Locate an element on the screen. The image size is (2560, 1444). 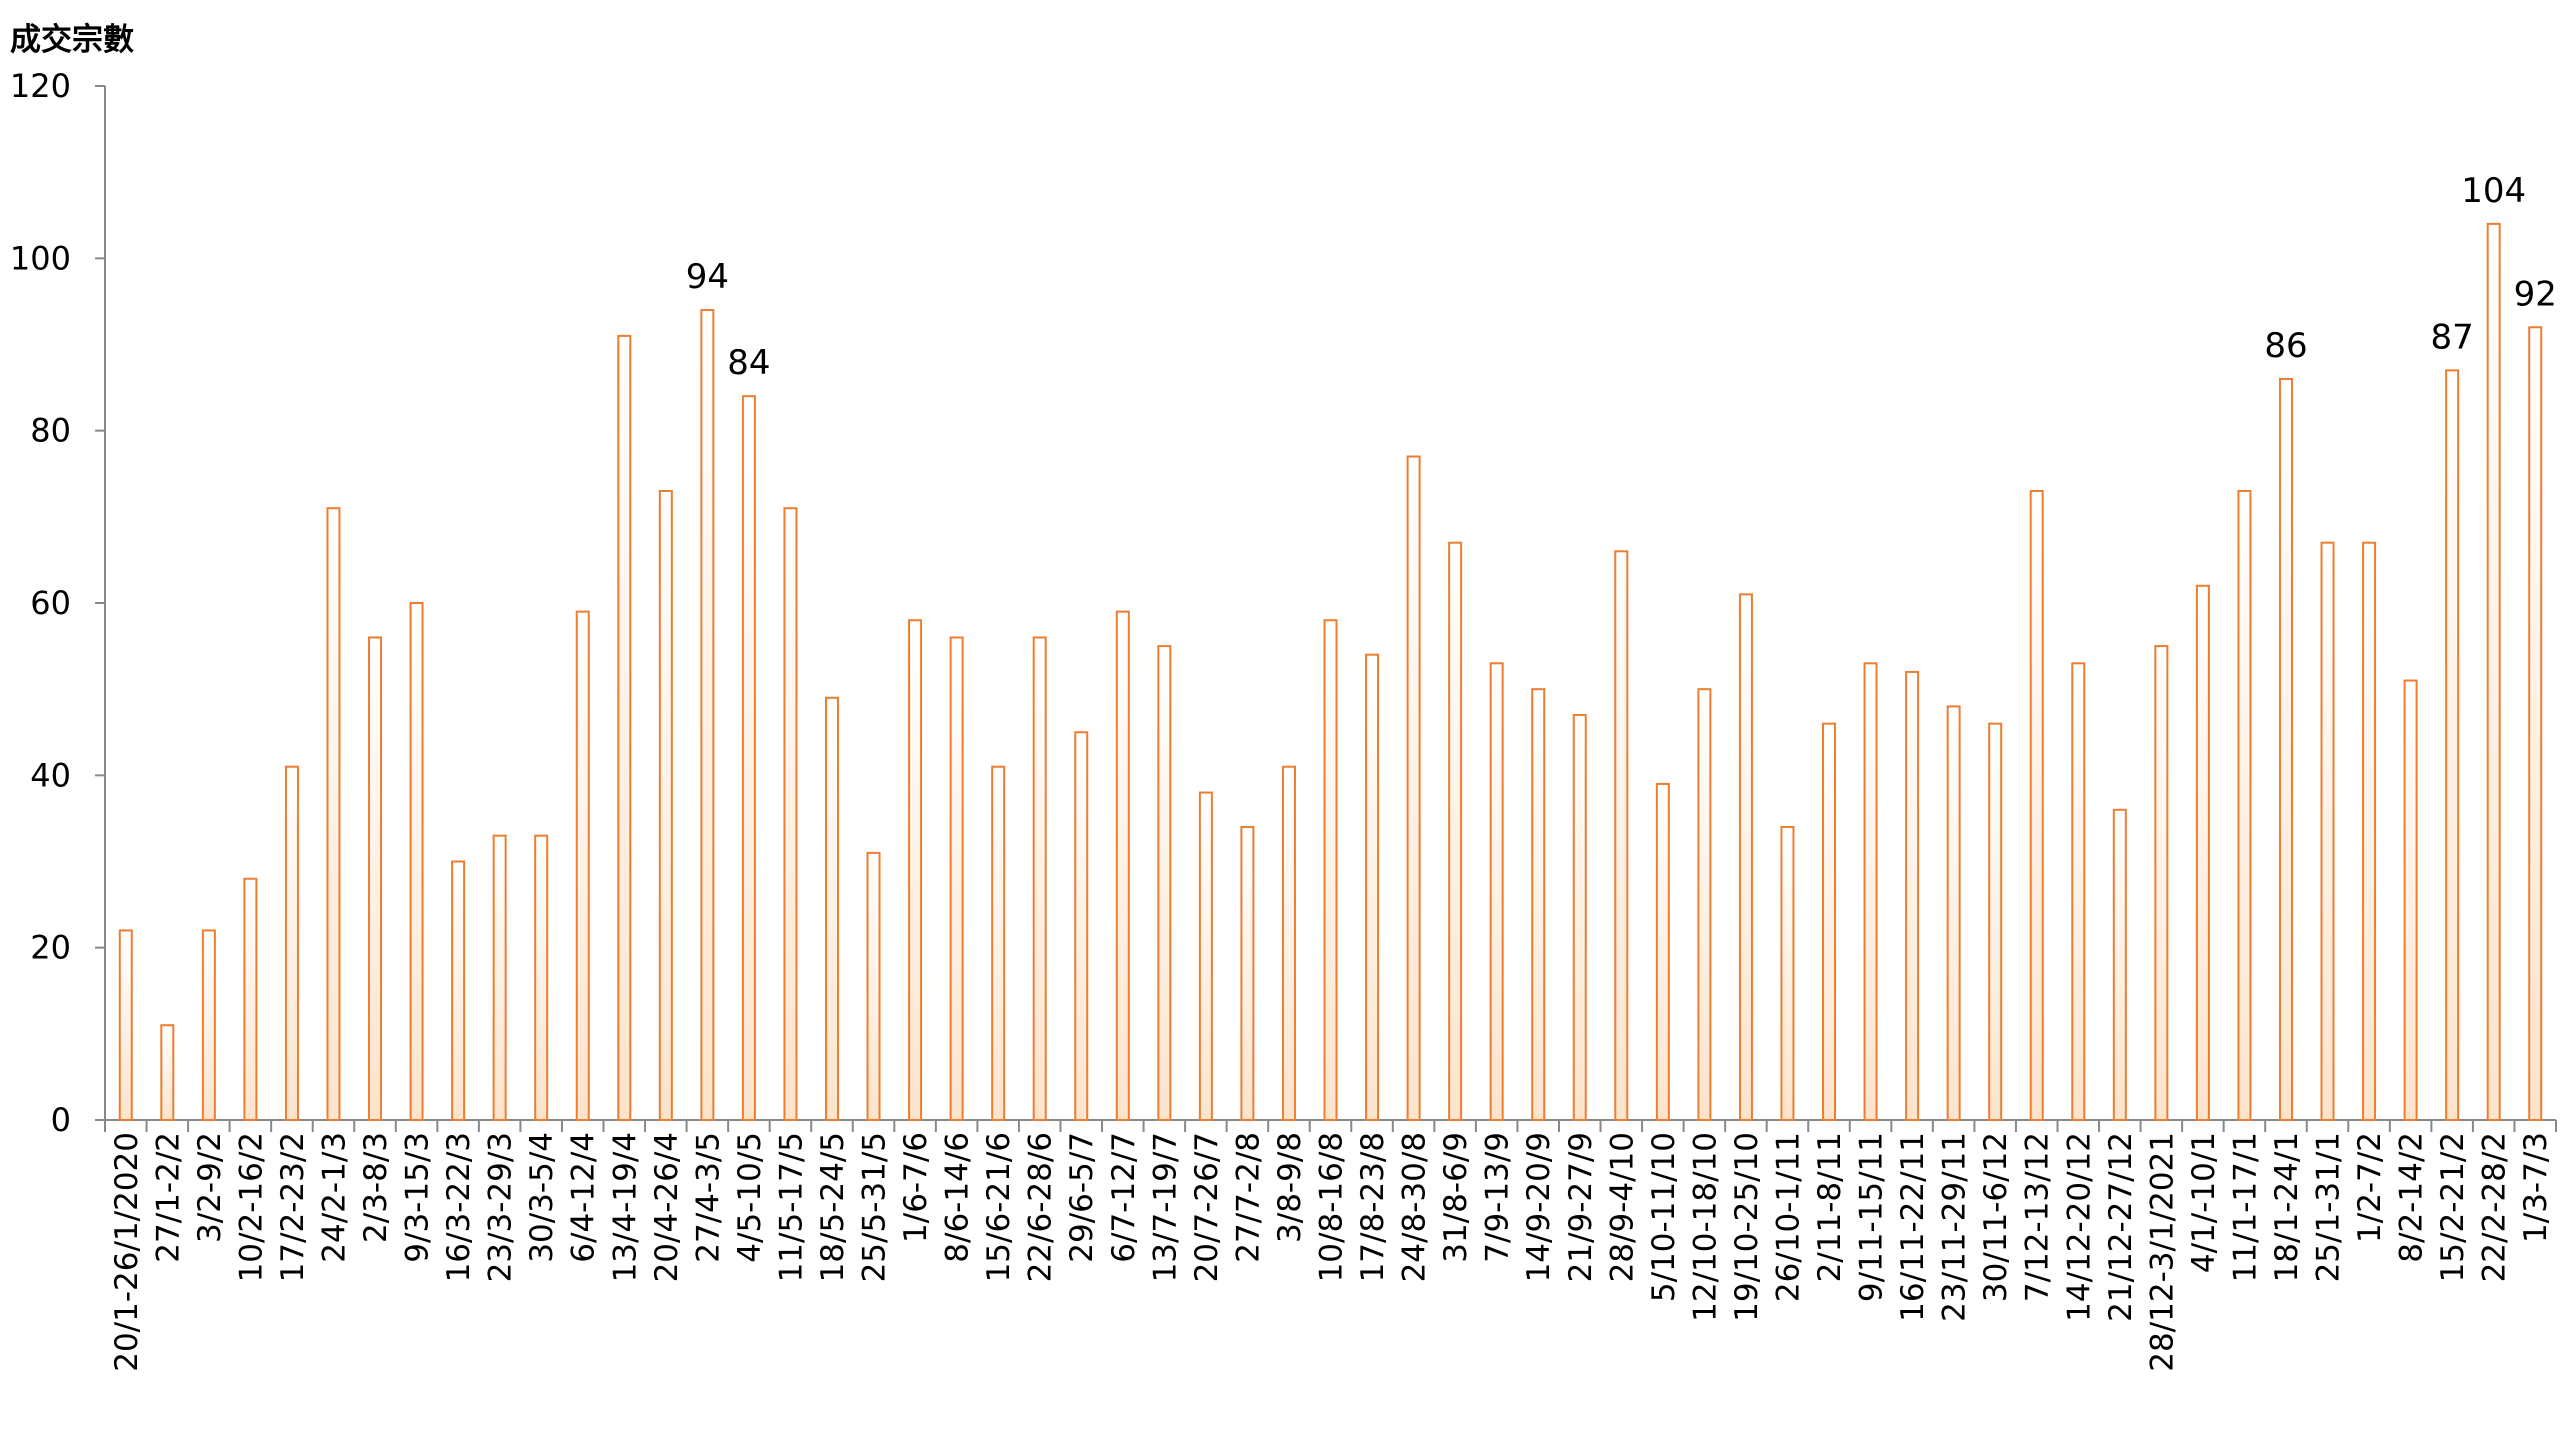
x-tick-label: 22/2-28/2 is located at coordinates (2495, 1207).